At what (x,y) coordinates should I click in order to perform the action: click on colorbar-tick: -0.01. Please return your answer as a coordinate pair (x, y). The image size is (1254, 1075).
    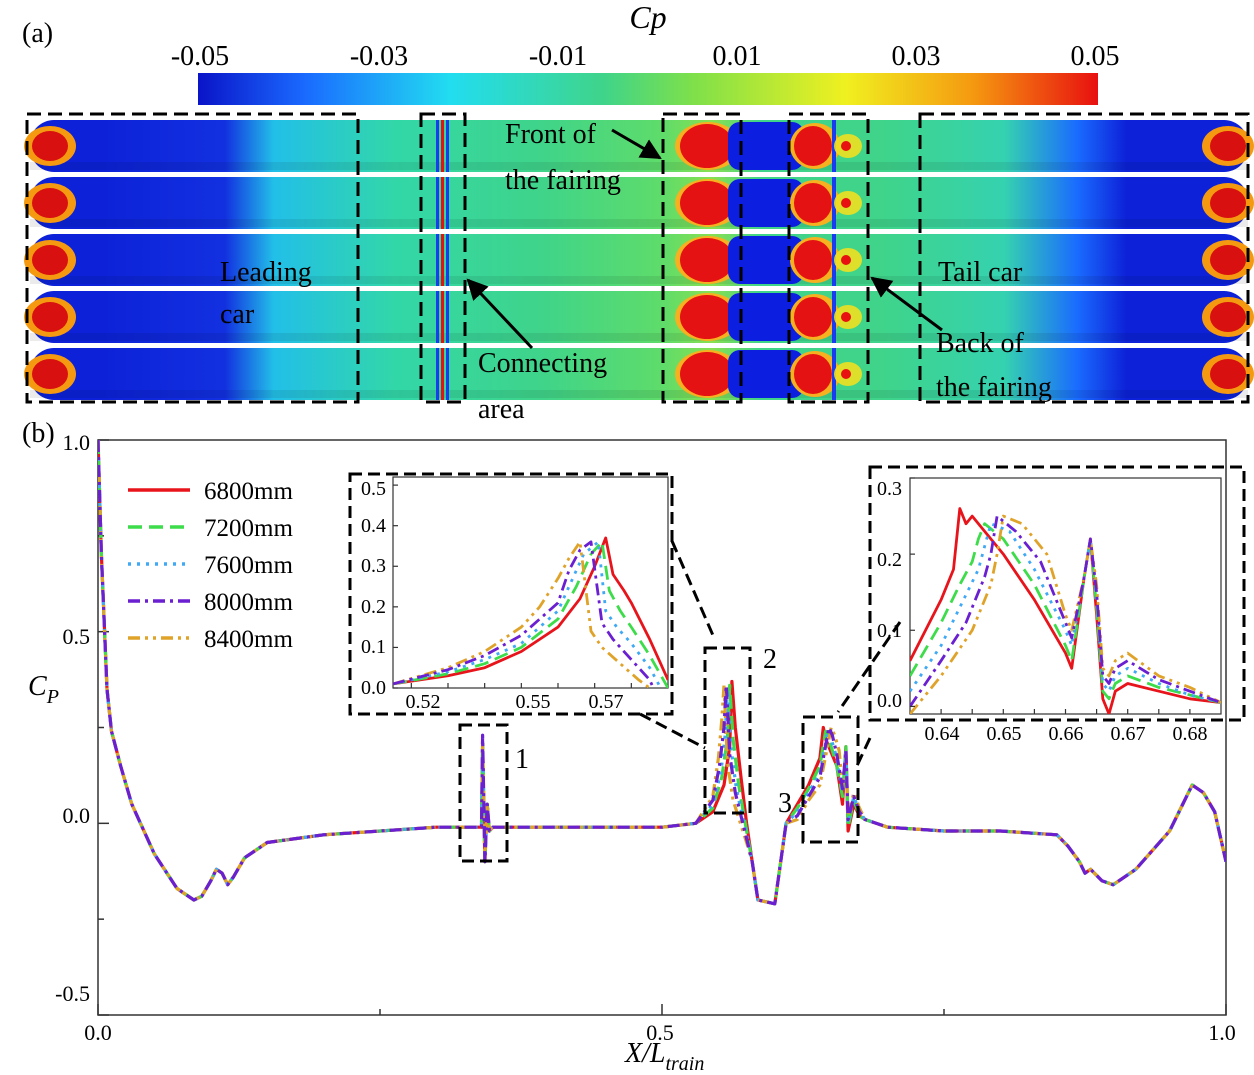
    Looking at the image, I should click on (558, 56).